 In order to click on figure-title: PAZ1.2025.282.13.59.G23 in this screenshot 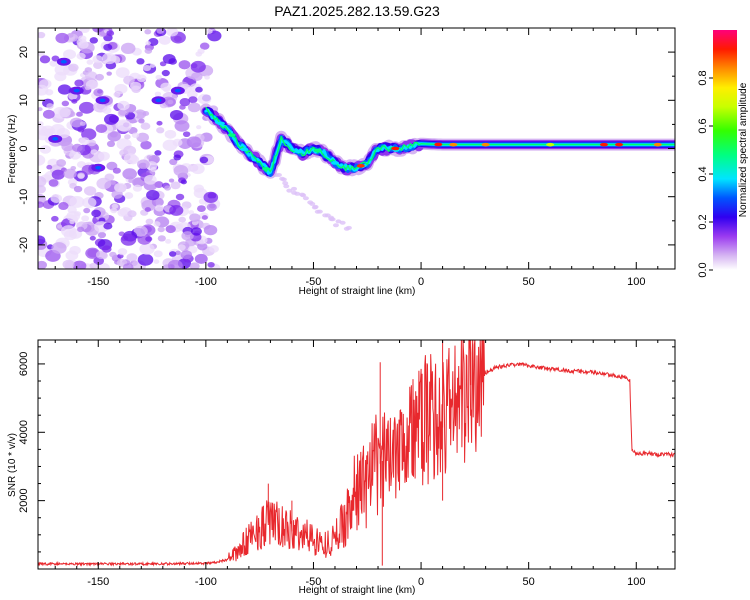, I will do `click(357, 11)`.